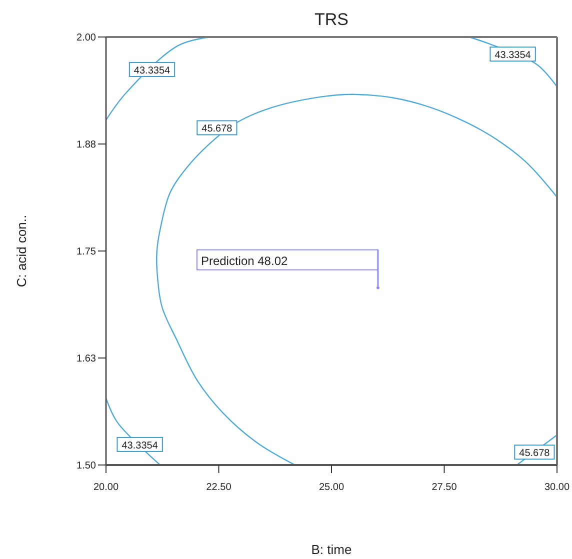 This screenshot has height=559, width=572. I want to click on x-tick-label: 25.00, so click(331, 487).